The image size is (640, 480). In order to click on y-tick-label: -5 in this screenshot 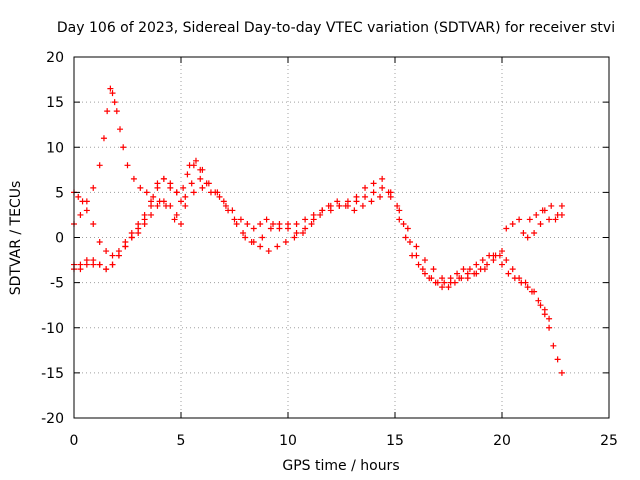, I will do `click(57, 284)`.